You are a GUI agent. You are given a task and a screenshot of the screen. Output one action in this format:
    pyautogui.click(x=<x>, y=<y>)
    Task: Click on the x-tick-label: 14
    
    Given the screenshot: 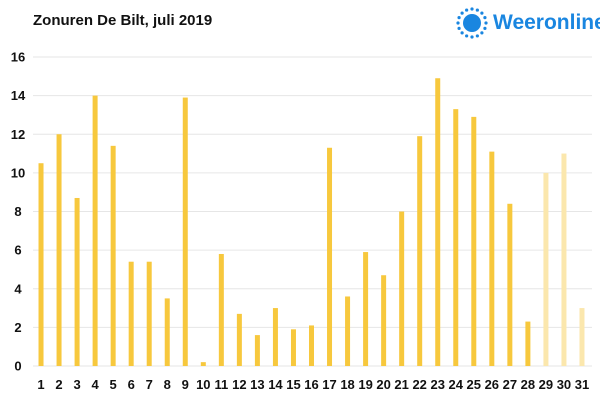 What is the action you would take?
    pyautogui.click(x=275, y=384)
    